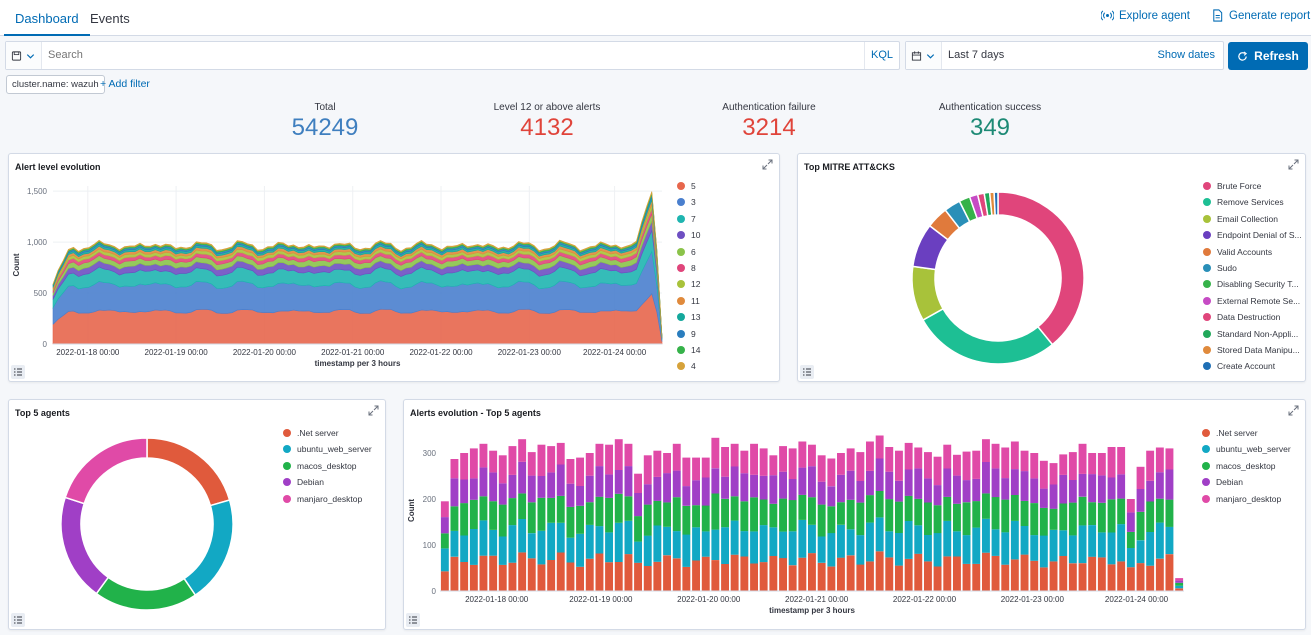  What do you see at coordinates (686, 366) in the screenshot?
I see `legend-item: 4` at bounding box center [686, 366].